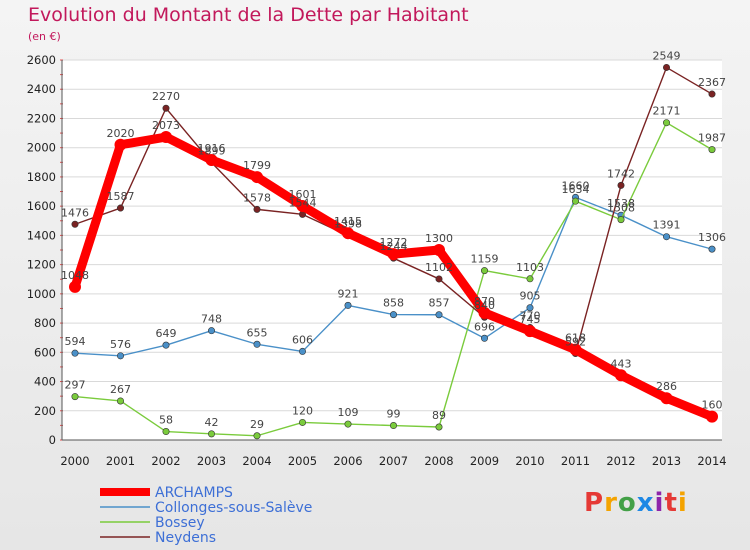 This screenshot has width=750, height=550. Describe the element at coordinates (45, 382) in the screenshot. I see `y-tick-label: 400` at that location.